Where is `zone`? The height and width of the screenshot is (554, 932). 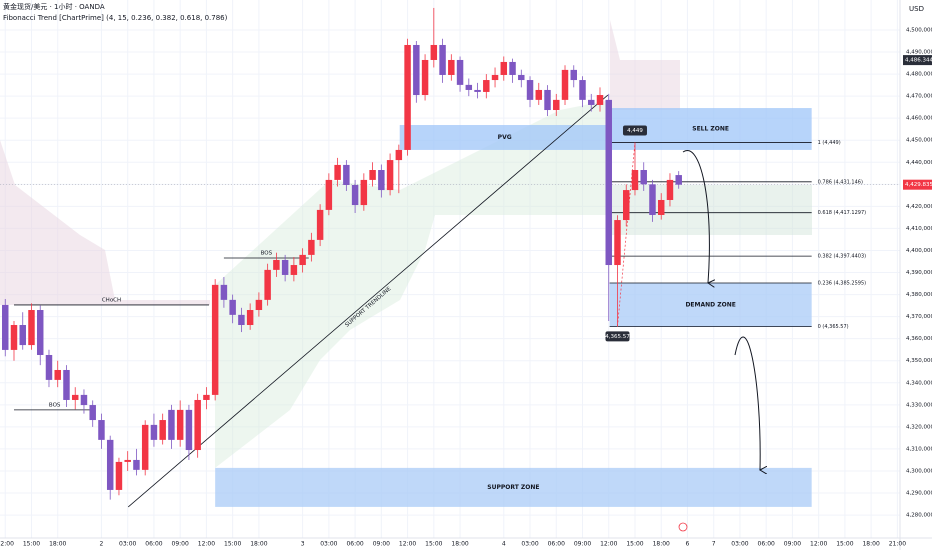 zone is located at coordinates (710, 304).